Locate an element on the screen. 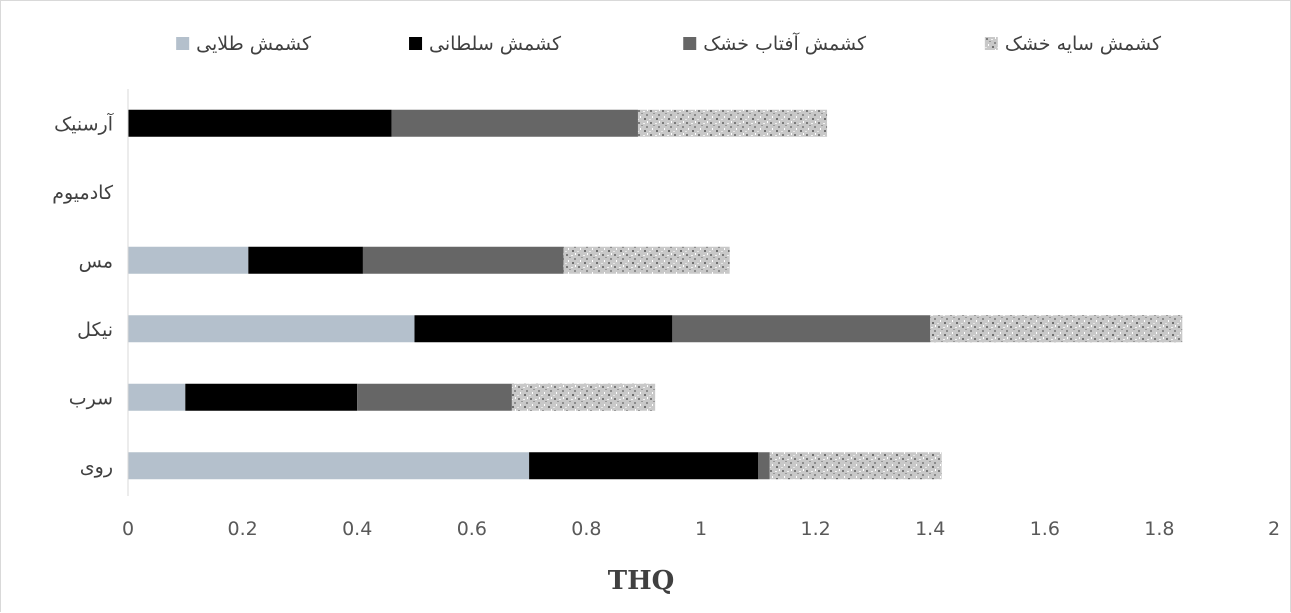 The image size is (1291, 613). category-labels: آرسنیک کادمیوم مس نیکل سرب روی is located at coordinates (83, 294).